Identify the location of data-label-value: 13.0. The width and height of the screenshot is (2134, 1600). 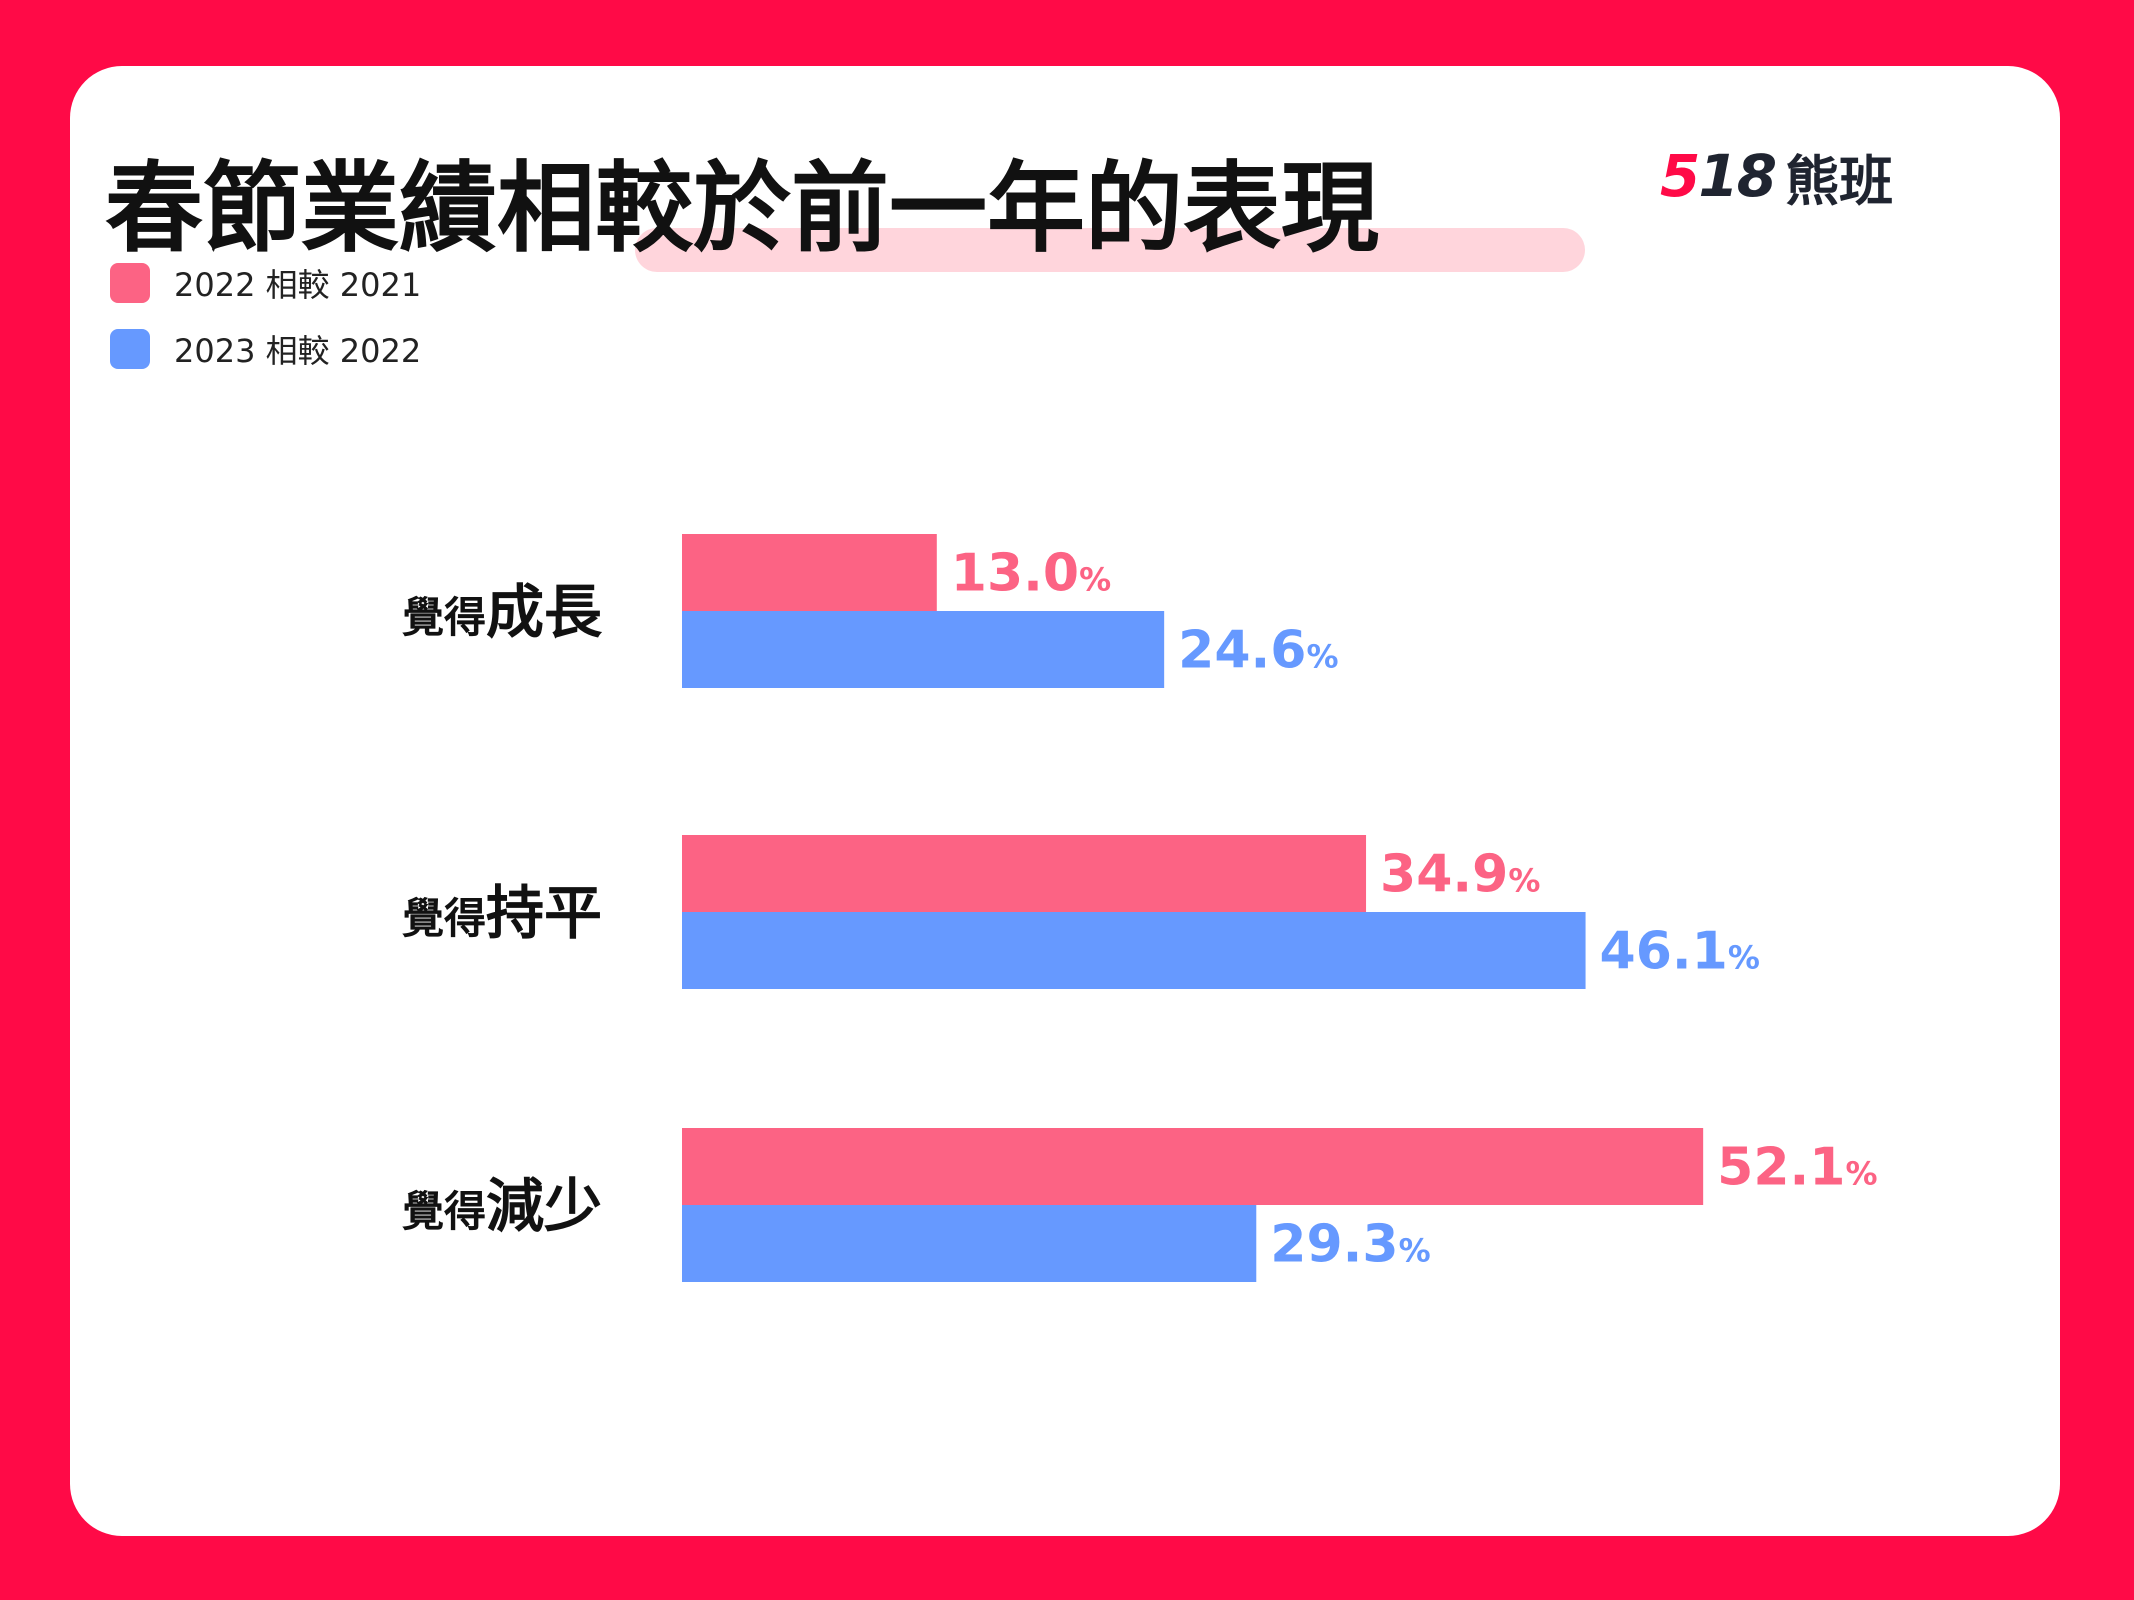
(1015, 574).